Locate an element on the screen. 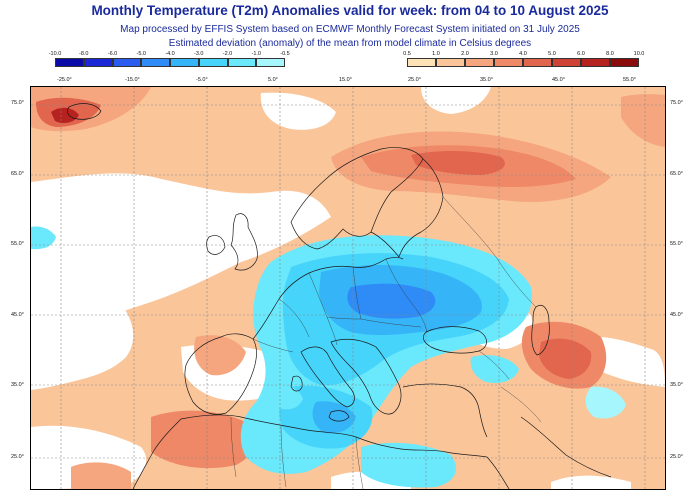  lon-label: 45.0° is located at coordinates (558, 80).